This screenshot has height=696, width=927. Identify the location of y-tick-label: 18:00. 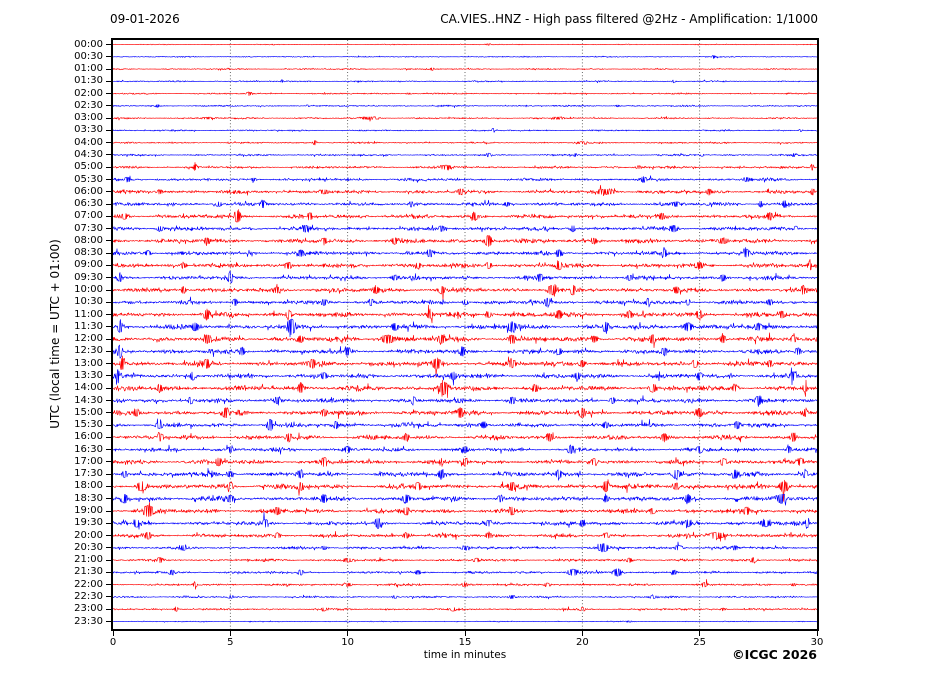
(88, 486).